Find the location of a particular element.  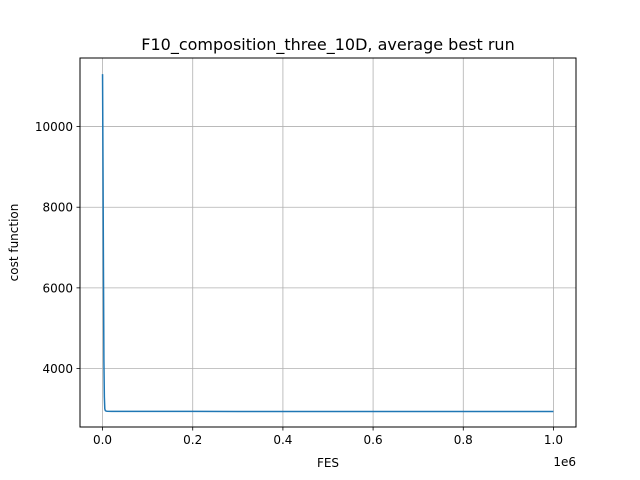

x-tick-label: 0.2 is located at coordinates (192, 440).